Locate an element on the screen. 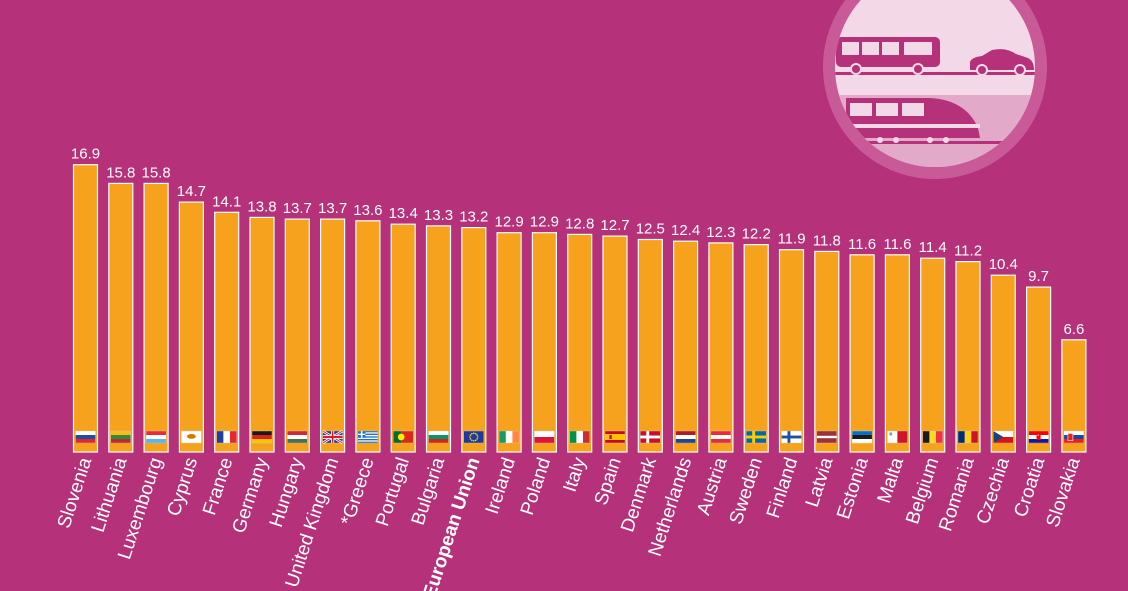  value-label: 14.7 is located at coordinates (191, 191).